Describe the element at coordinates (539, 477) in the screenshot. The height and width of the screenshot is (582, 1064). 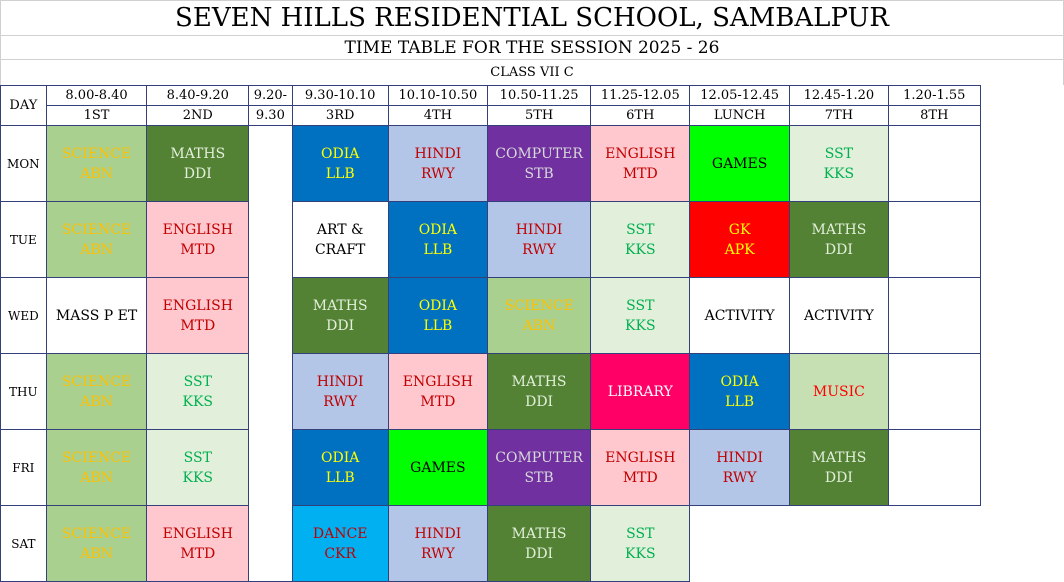
I see `cell-line: STB` at that location.